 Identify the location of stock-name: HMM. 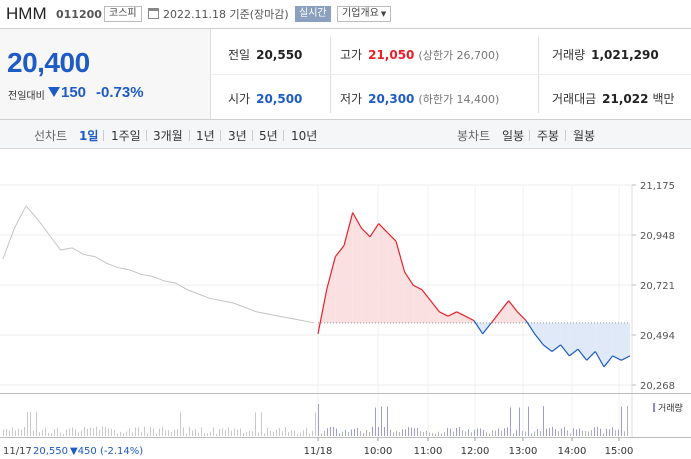
(26, 13).